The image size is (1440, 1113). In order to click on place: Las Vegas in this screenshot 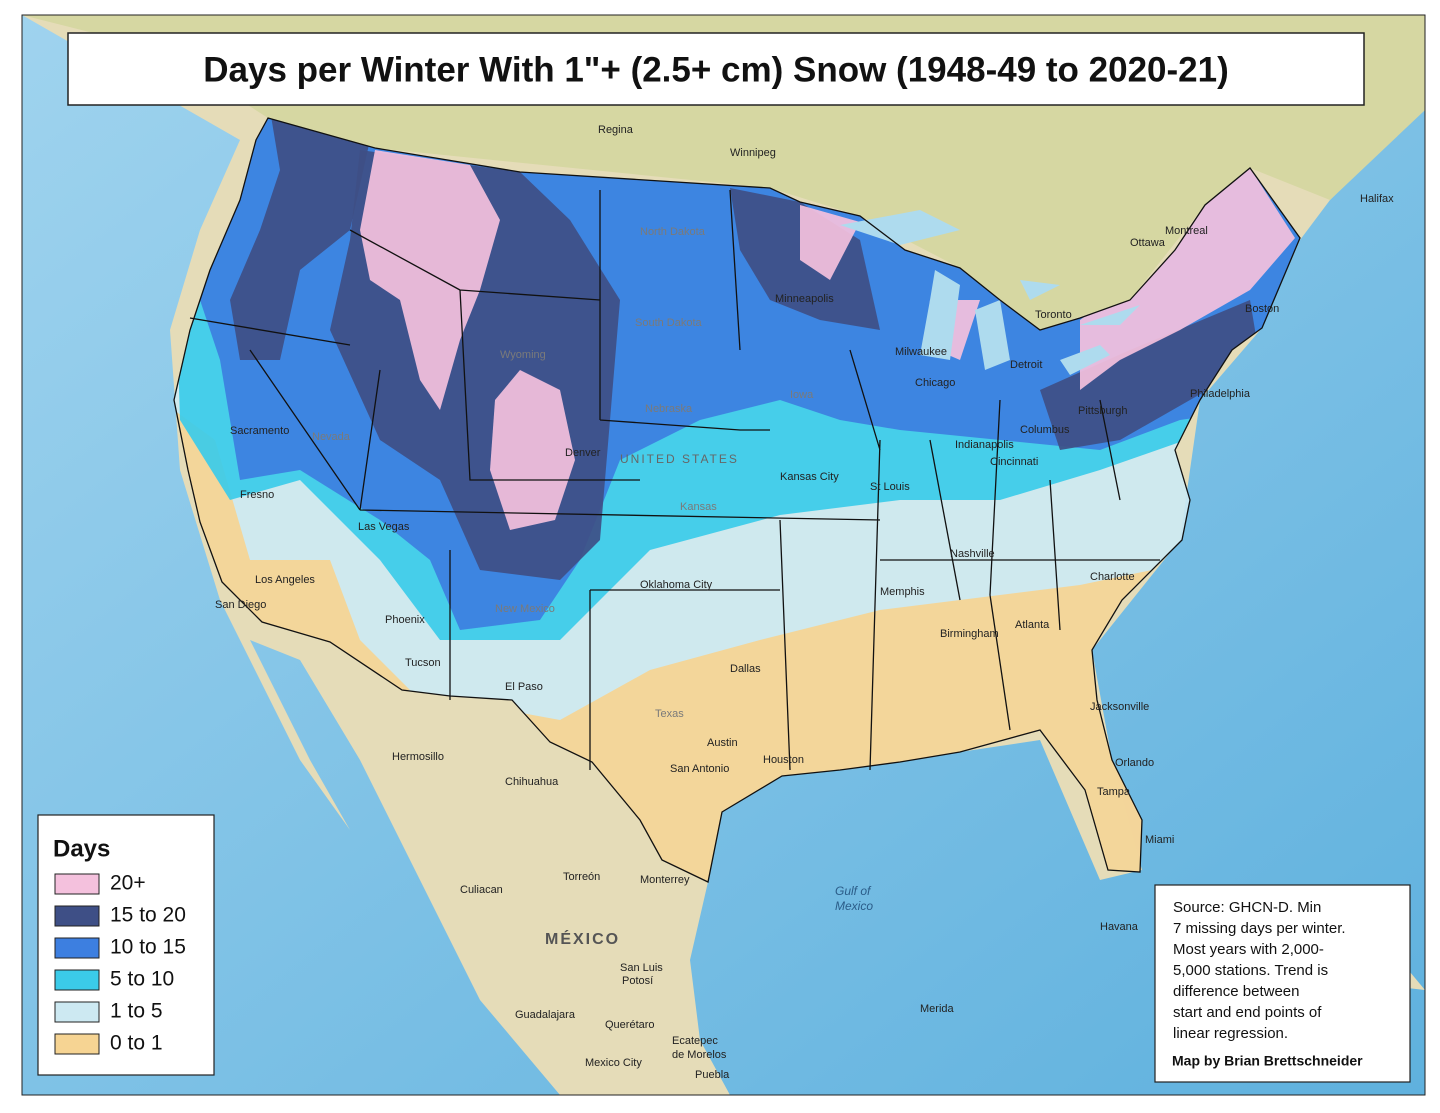, I will do `click(384, 527)`.